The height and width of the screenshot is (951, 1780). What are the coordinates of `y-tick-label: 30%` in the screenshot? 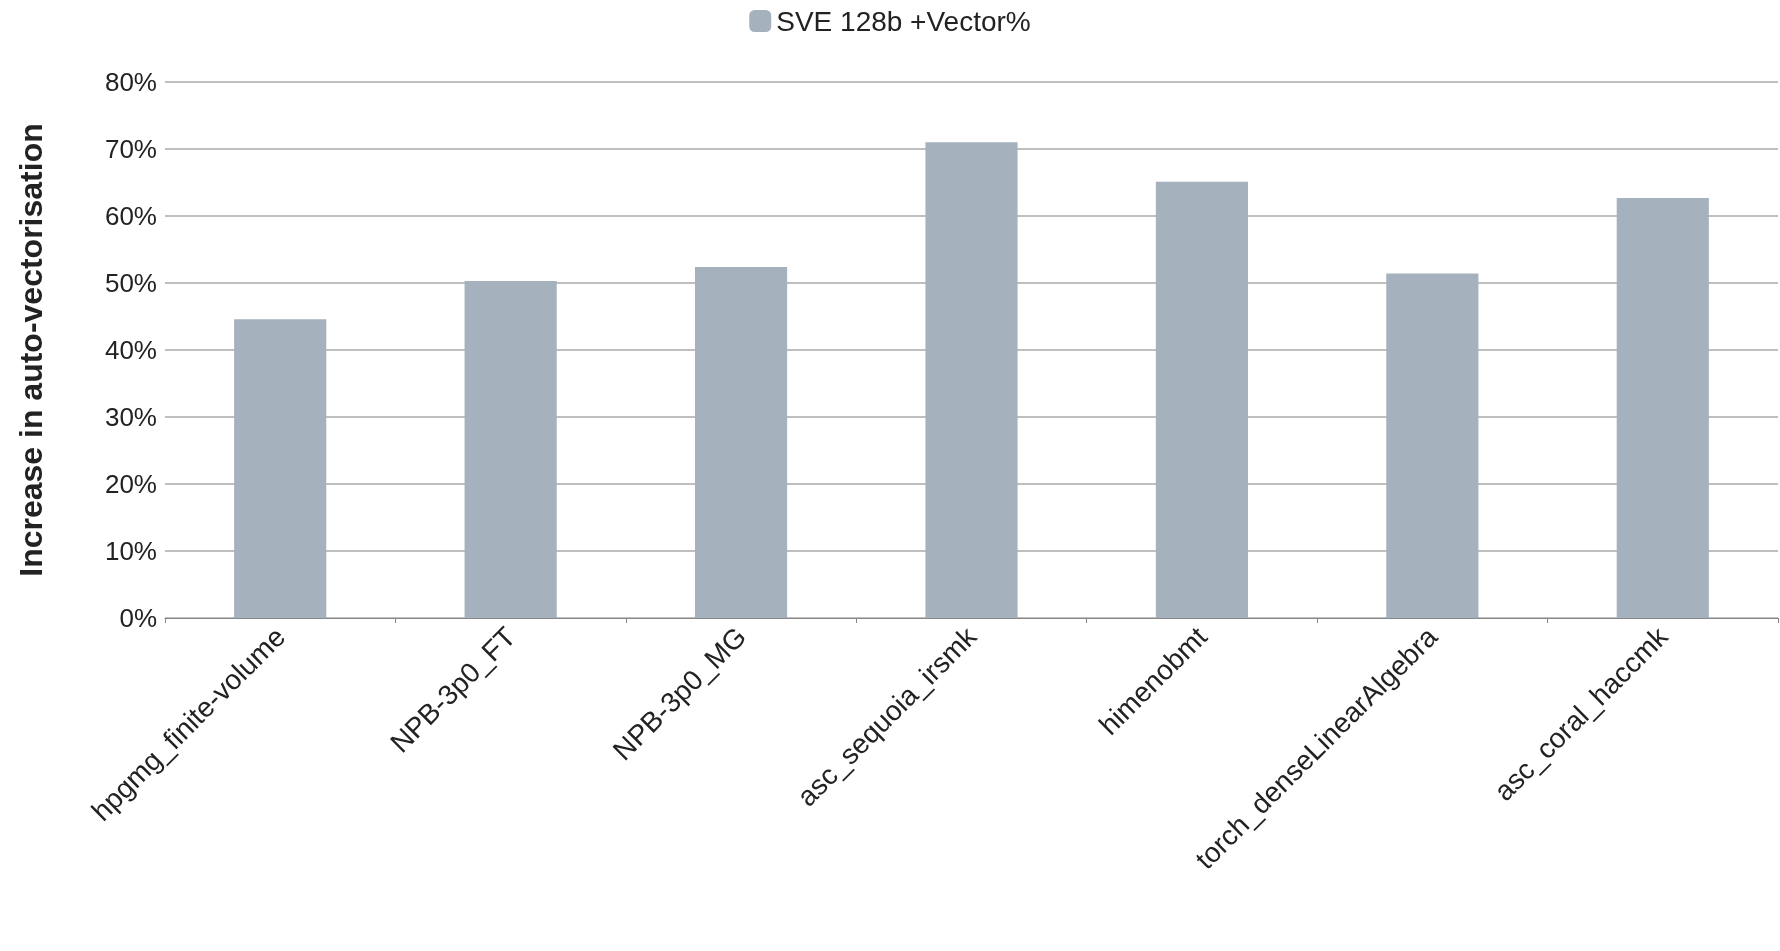 It's located at (130, 417).